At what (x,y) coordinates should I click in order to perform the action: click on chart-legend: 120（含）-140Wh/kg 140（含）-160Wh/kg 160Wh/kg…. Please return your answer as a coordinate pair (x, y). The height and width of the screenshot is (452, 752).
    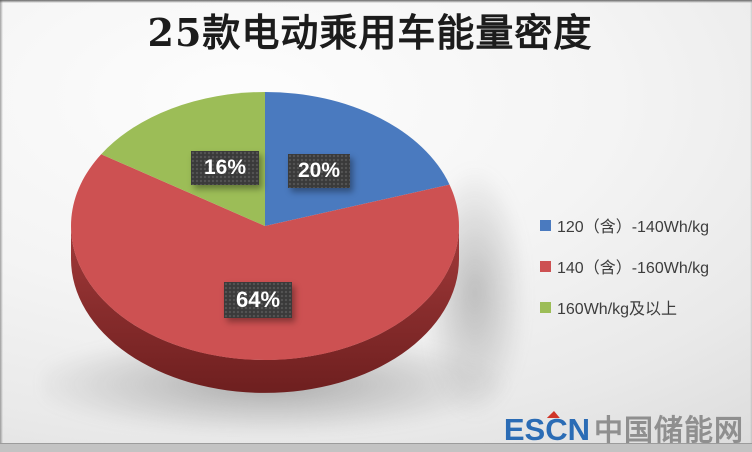
    Looking at the image, I should click on (624, 274).